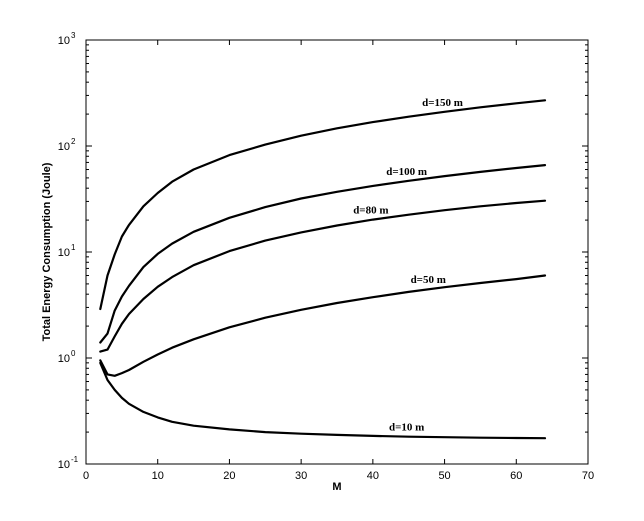  What do you see at coordinates (47, 251) in the screenshot?
I see `y-axis-title: Total Energy Consumption (Joule)` at bounding box center [47, 251].